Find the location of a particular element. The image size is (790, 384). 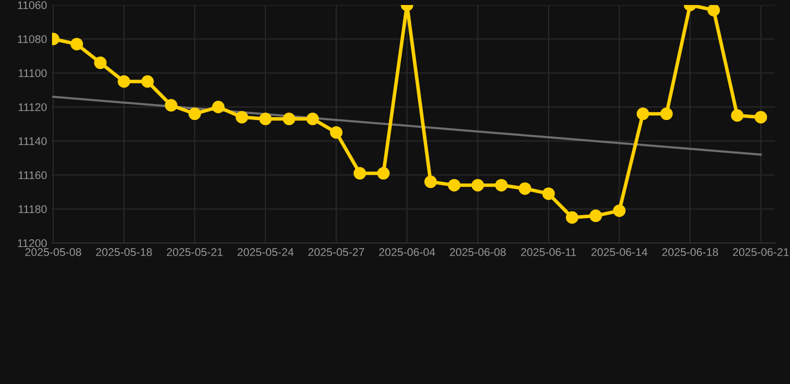

x-tick-label: 2025-05-24 is located at coordinates (266, 252).